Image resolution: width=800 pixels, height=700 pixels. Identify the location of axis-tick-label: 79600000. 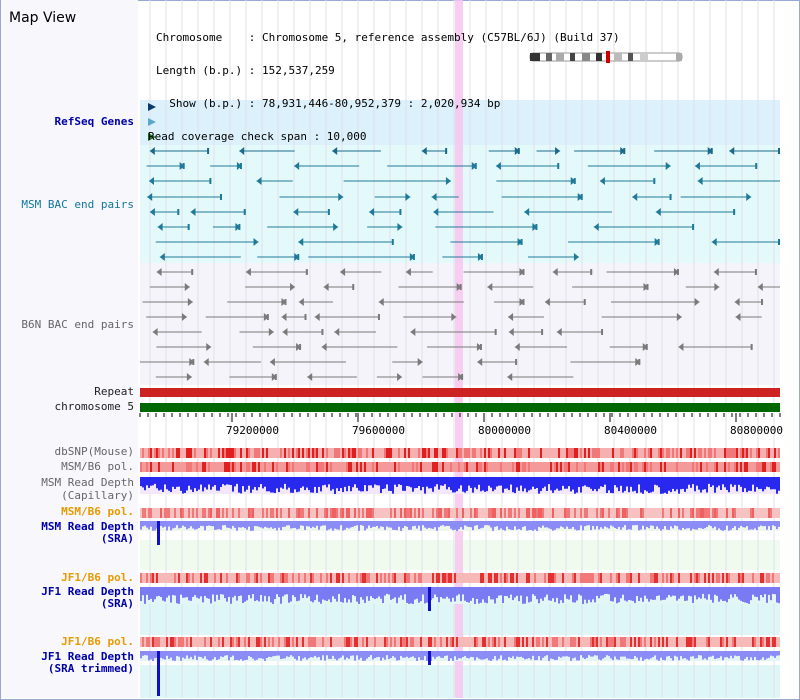
(378, 430).